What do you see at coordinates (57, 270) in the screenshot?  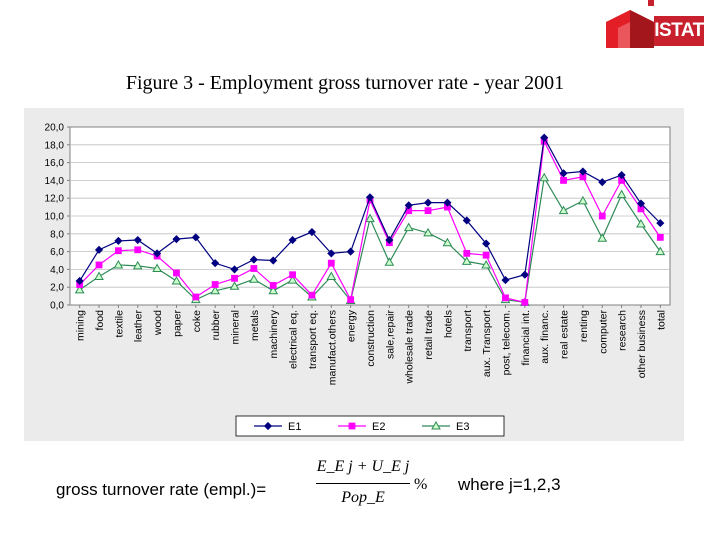 I see `y-tick-label: 4,0` at bounding box center [57, 270].